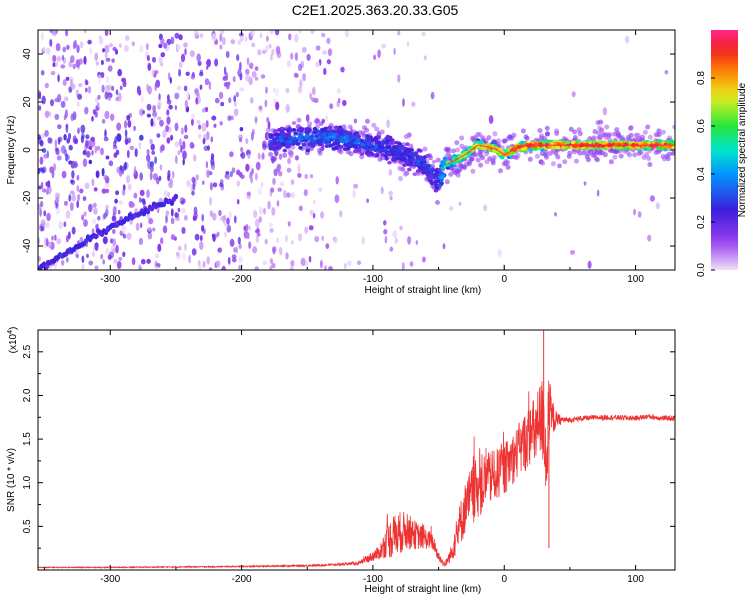  Describe the element at coordinates (242, 579) in the screenshot. I see `x-tick-label: -200` at that location.